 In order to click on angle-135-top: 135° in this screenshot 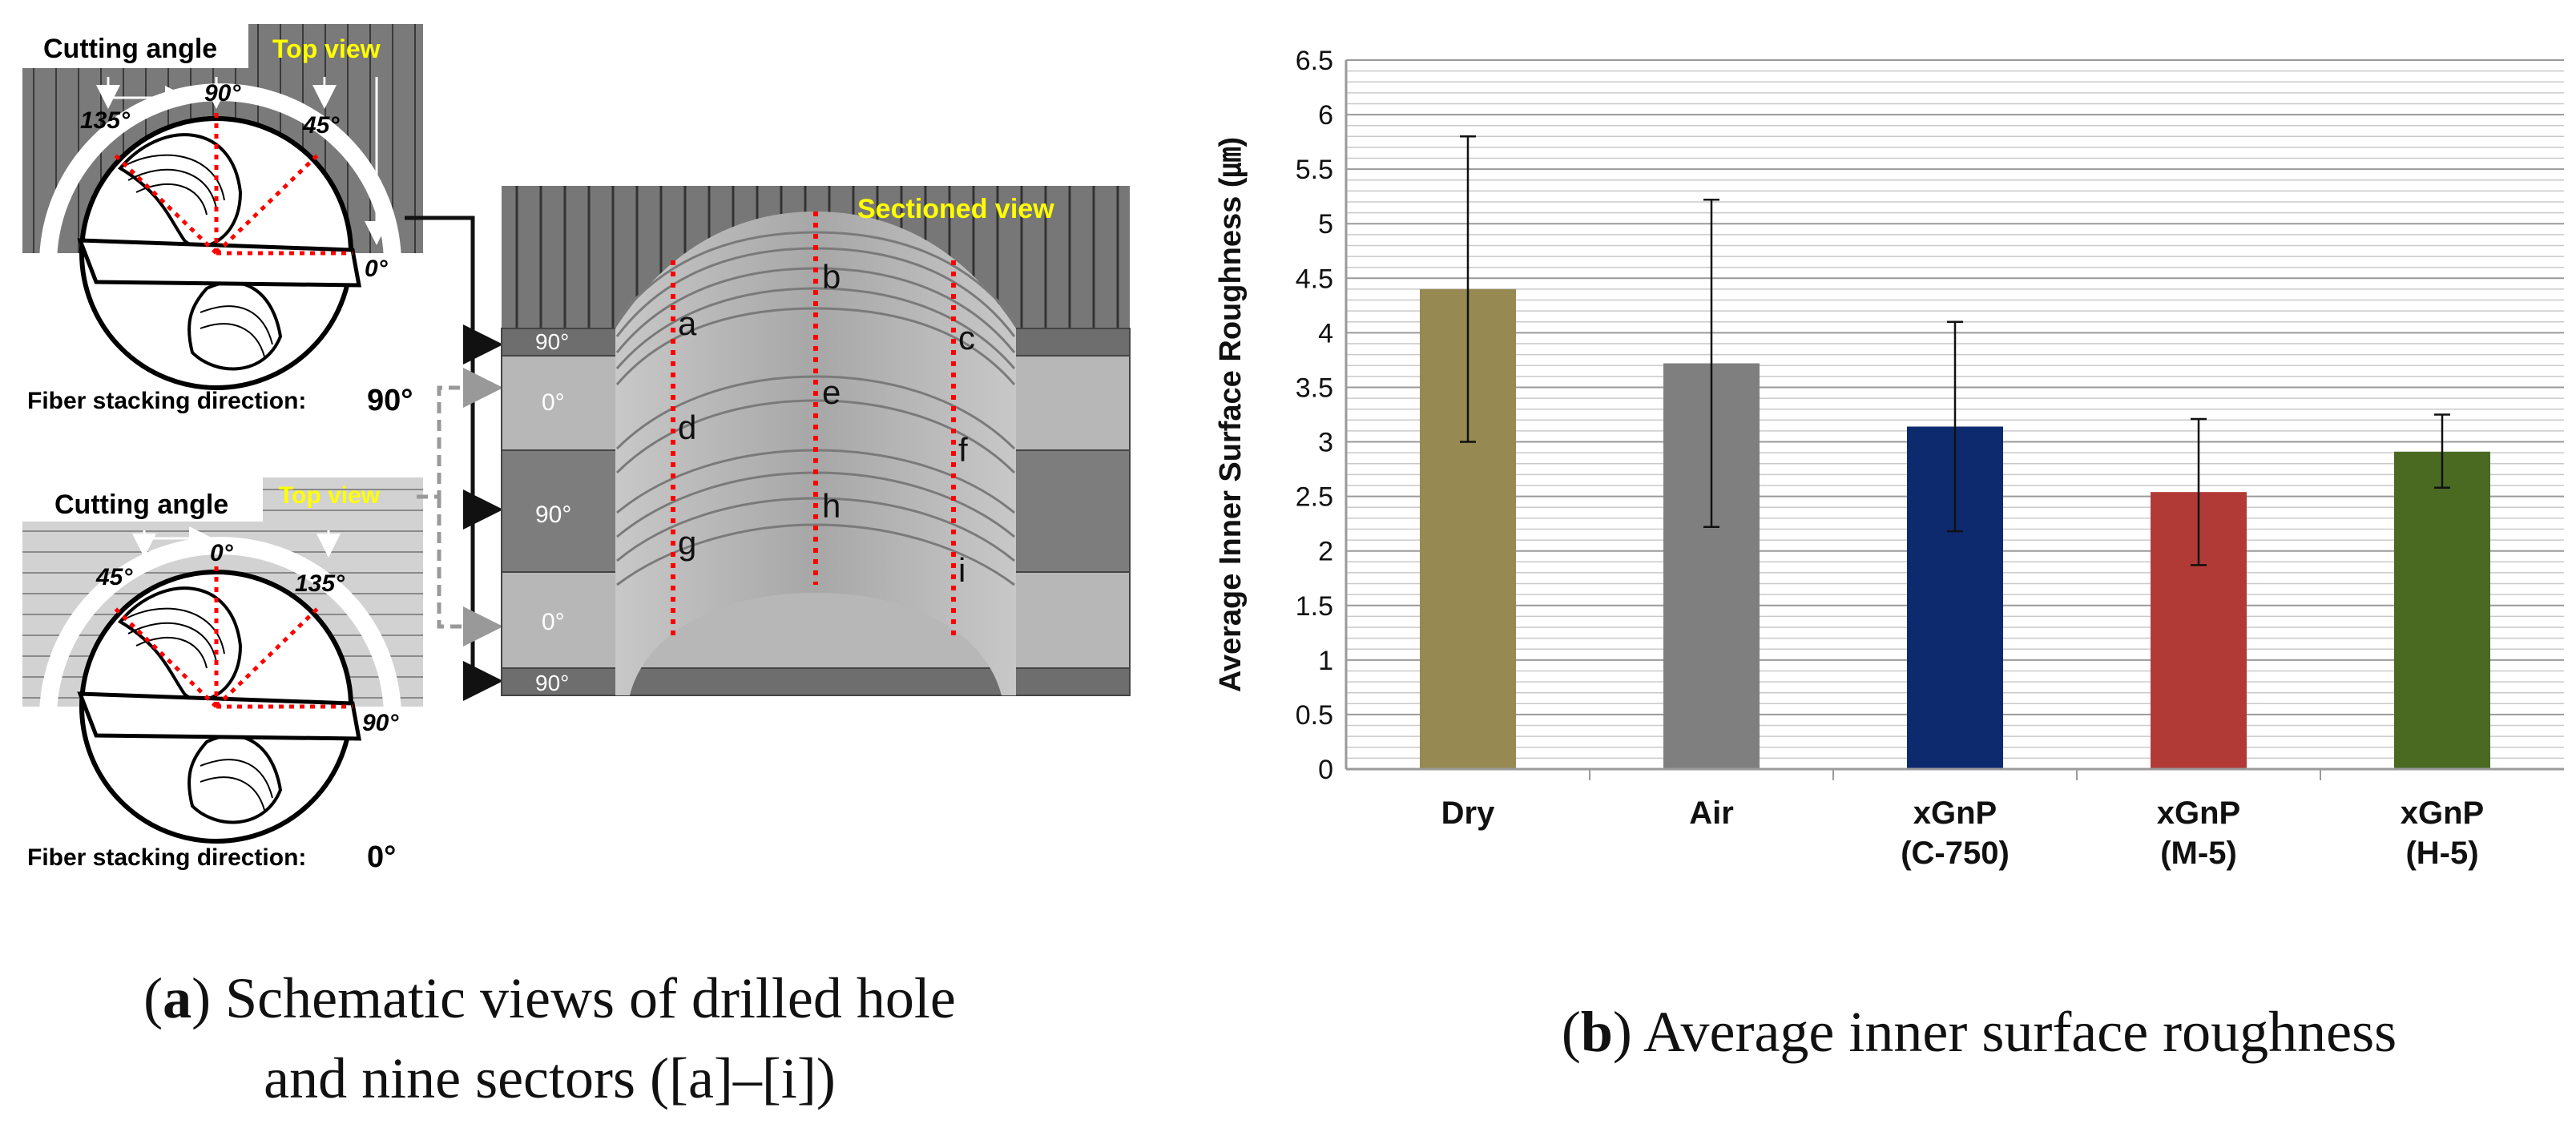, I will do `click(105, 120)`.